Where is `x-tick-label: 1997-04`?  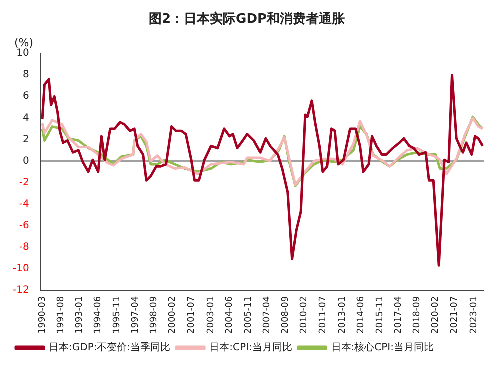
x-tick-label: 1997-04 is located at coordinates (135, 315).